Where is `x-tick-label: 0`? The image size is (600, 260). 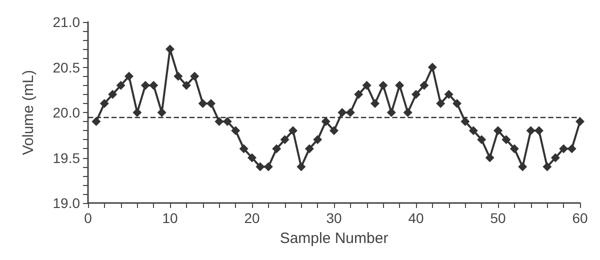 x-tick-label: 0 is located at coordinates (88, 218).